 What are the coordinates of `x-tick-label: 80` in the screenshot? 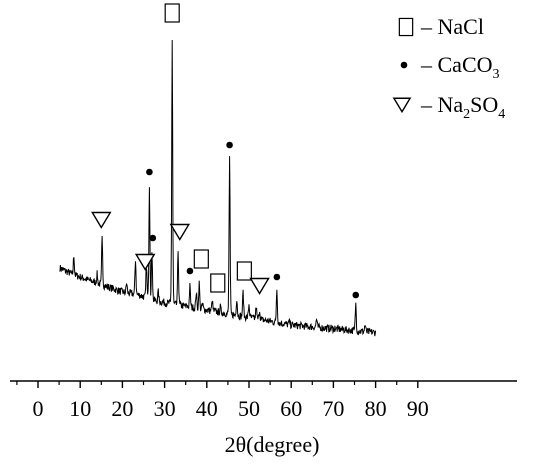 It's located at (376, 408).